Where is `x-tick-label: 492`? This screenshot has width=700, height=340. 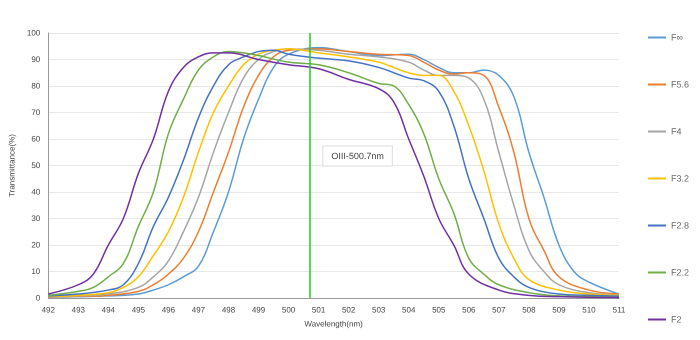 x-tick-label: 492 is located at coordinates (49, 310).